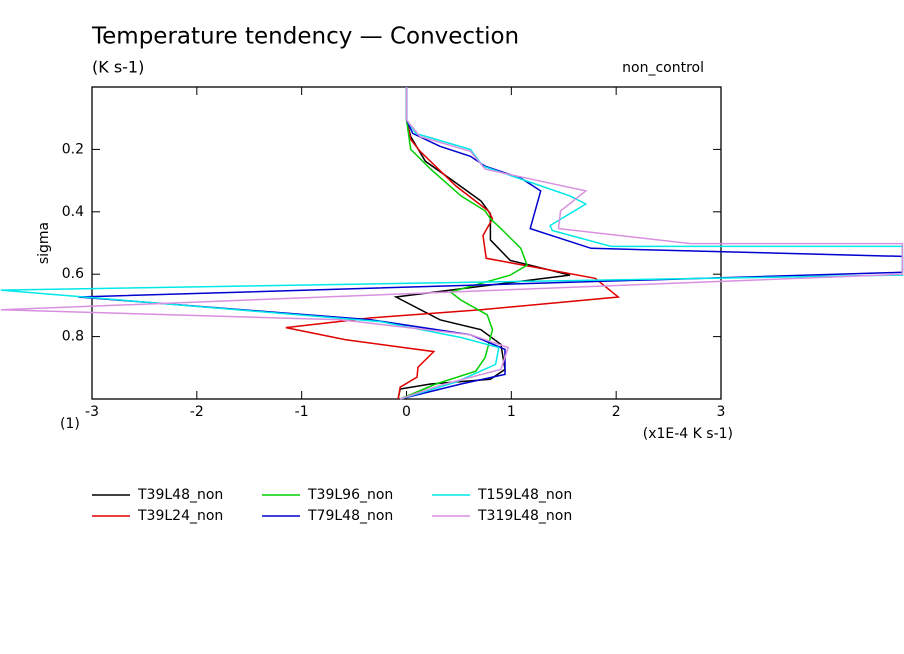 This screenshot has width=904, height=654. What do you see at coordinates (406, 412) in the screenshot?
I see `x-tick-label: 0` at bounding box center [406, 412].